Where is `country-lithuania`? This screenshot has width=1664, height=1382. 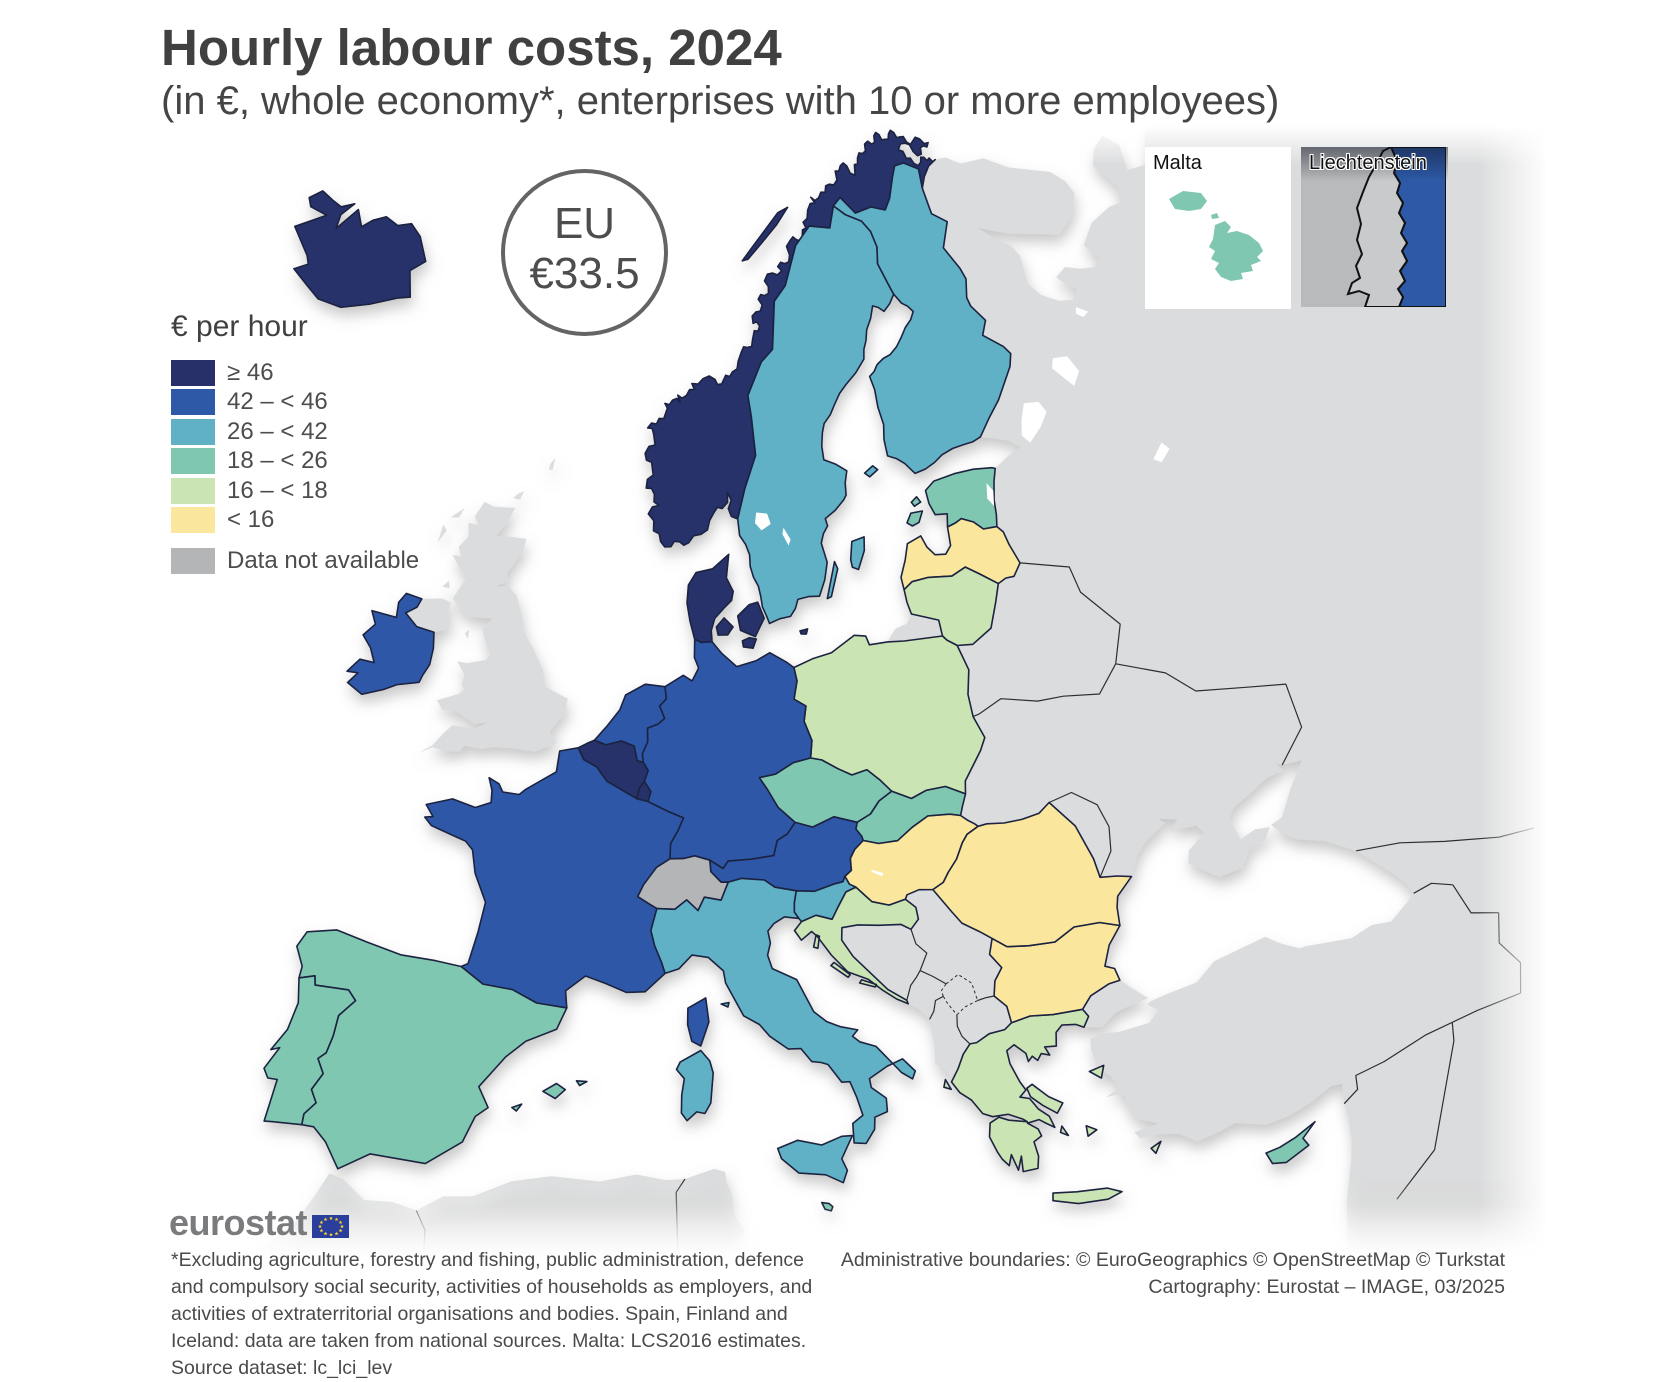 country-lithuania is located at coordinates (951, 606).